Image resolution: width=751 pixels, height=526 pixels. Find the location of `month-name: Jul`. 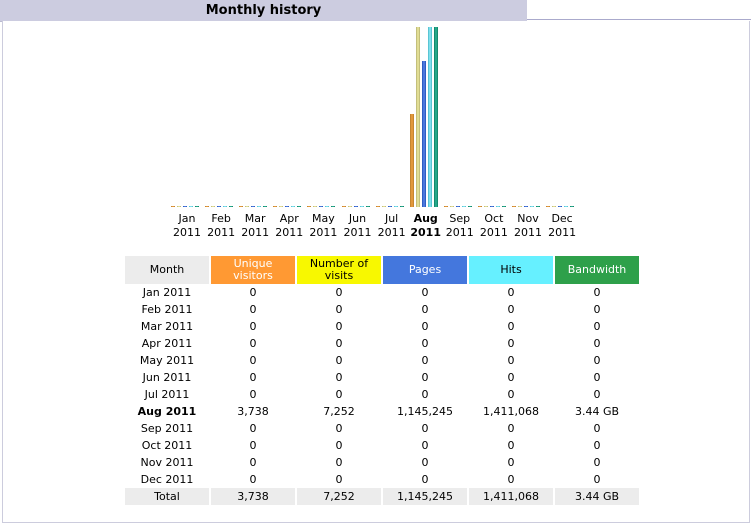

month-name: Jul is located at coordinates (391, 218).